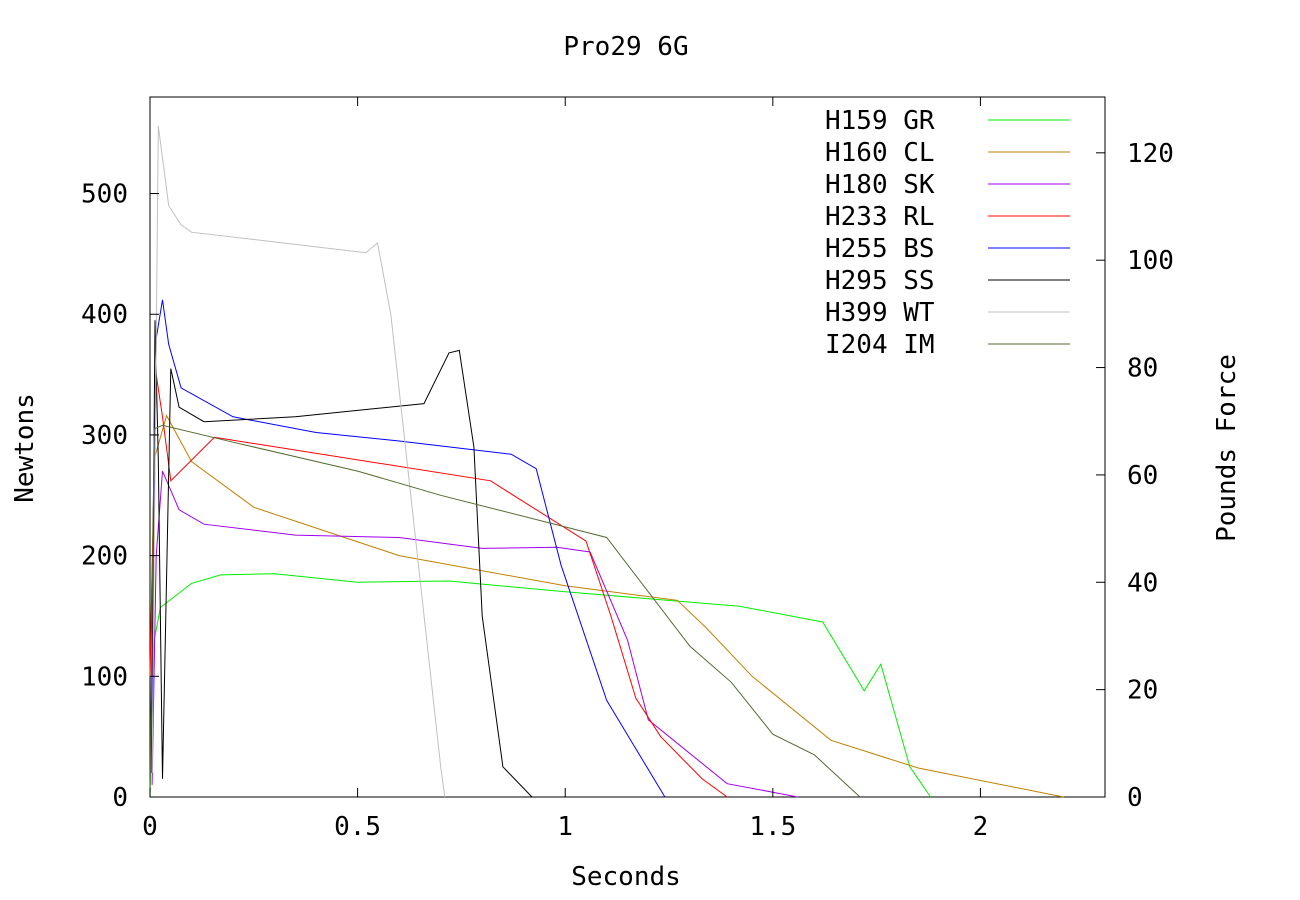  Describe the element at coordinates (772, 827) in the screenshot. I see `x-tick-label: 1.5` at that location.